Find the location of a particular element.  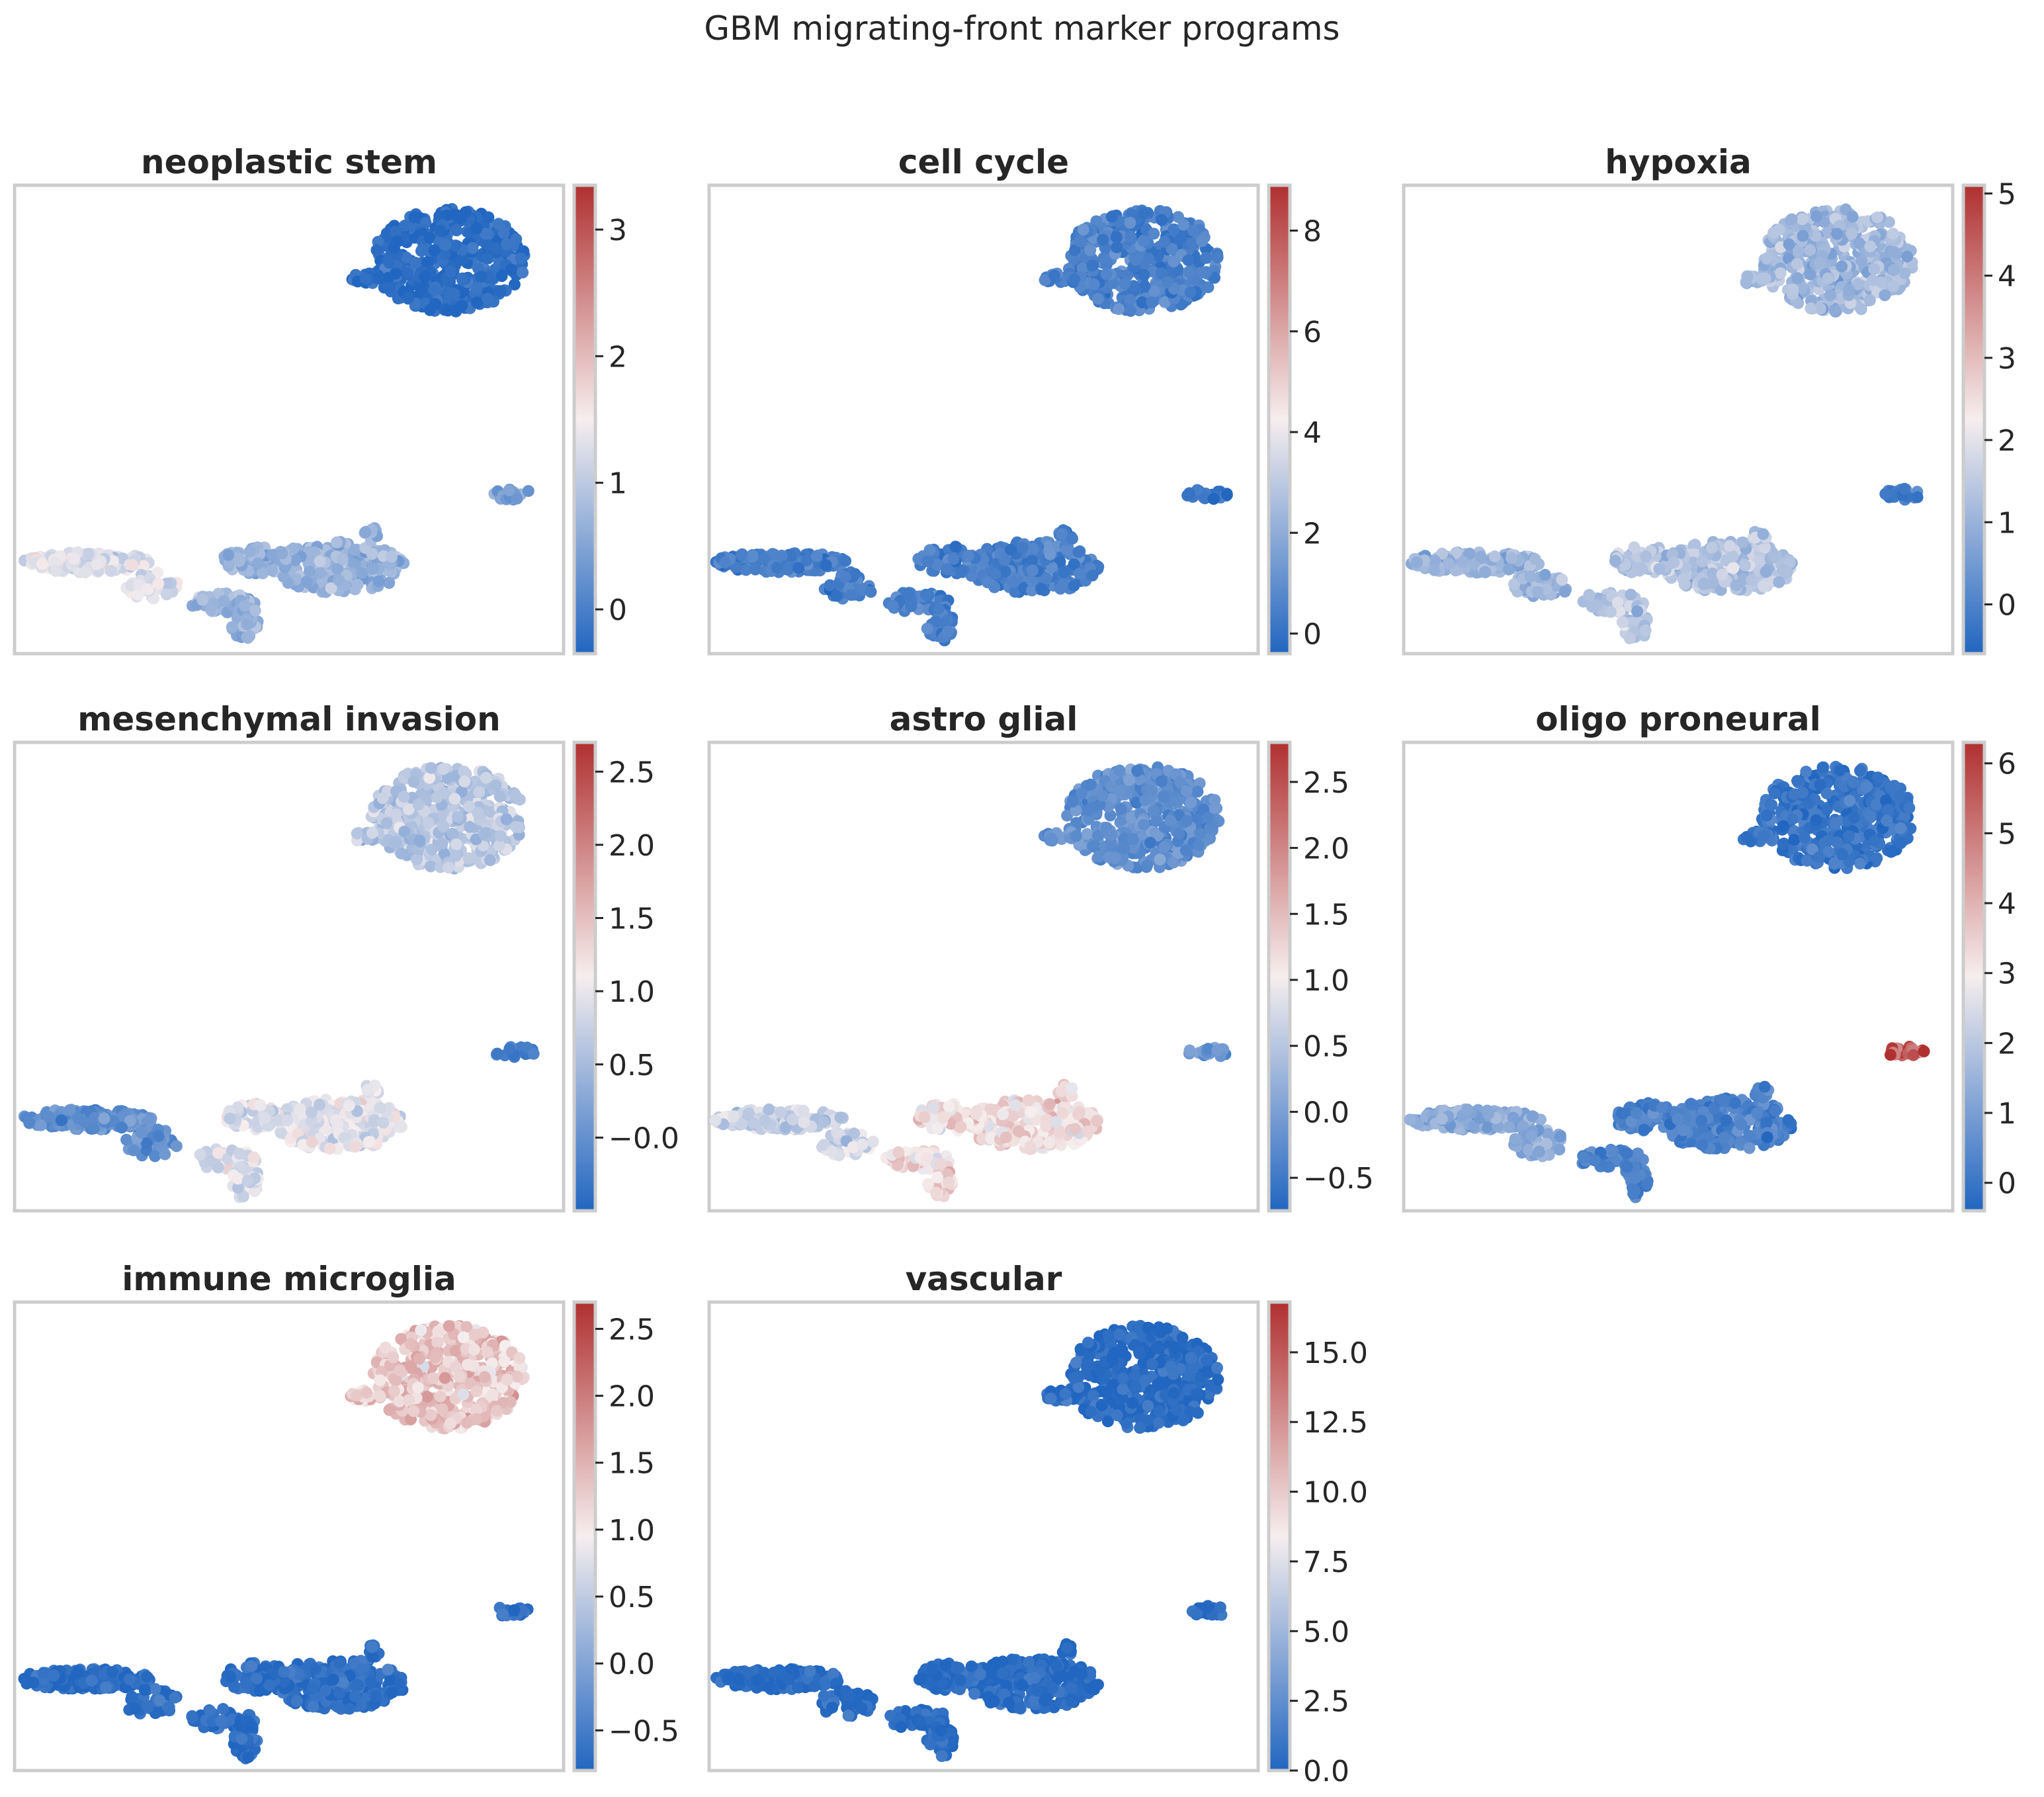

panel-title: hypoxia is located at coordinates (1678, 162).